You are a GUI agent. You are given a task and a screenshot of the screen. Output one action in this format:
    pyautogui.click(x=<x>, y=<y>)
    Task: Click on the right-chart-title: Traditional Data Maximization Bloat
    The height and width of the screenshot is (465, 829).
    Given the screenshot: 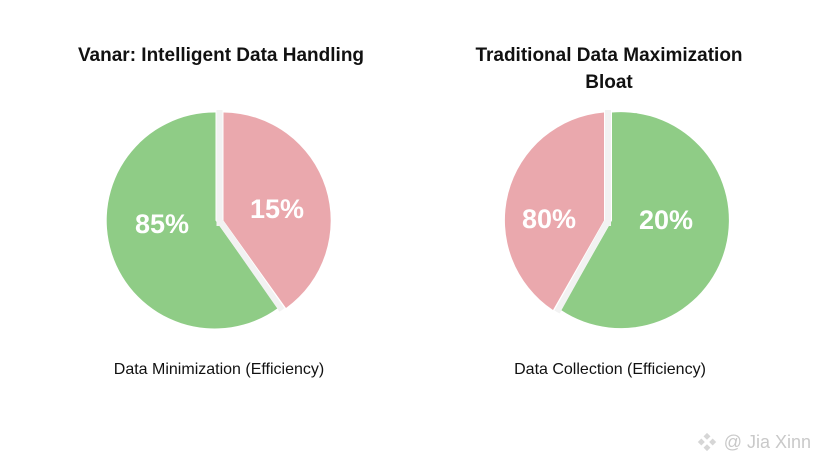 What is the action you would take?
    pyautogui.click(x=608, y=69)
    